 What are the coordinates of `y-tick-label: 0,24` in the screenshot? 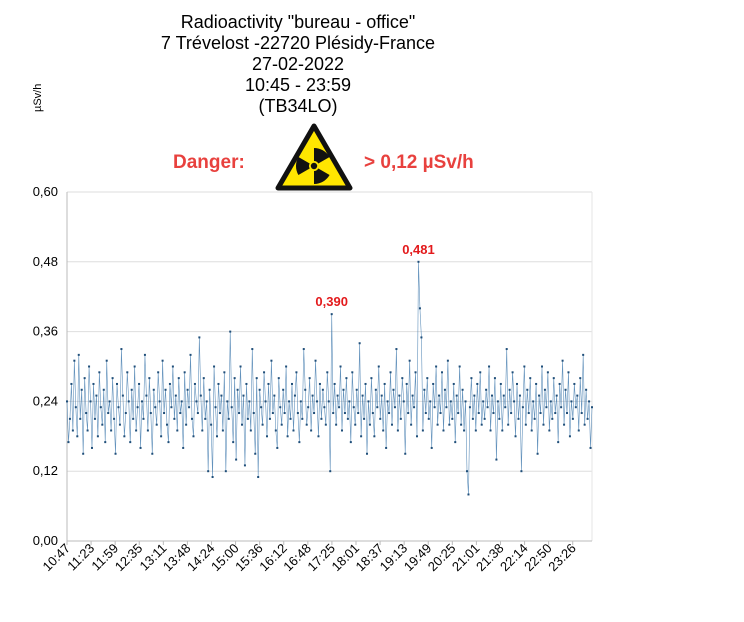 It's located at (45, 400).